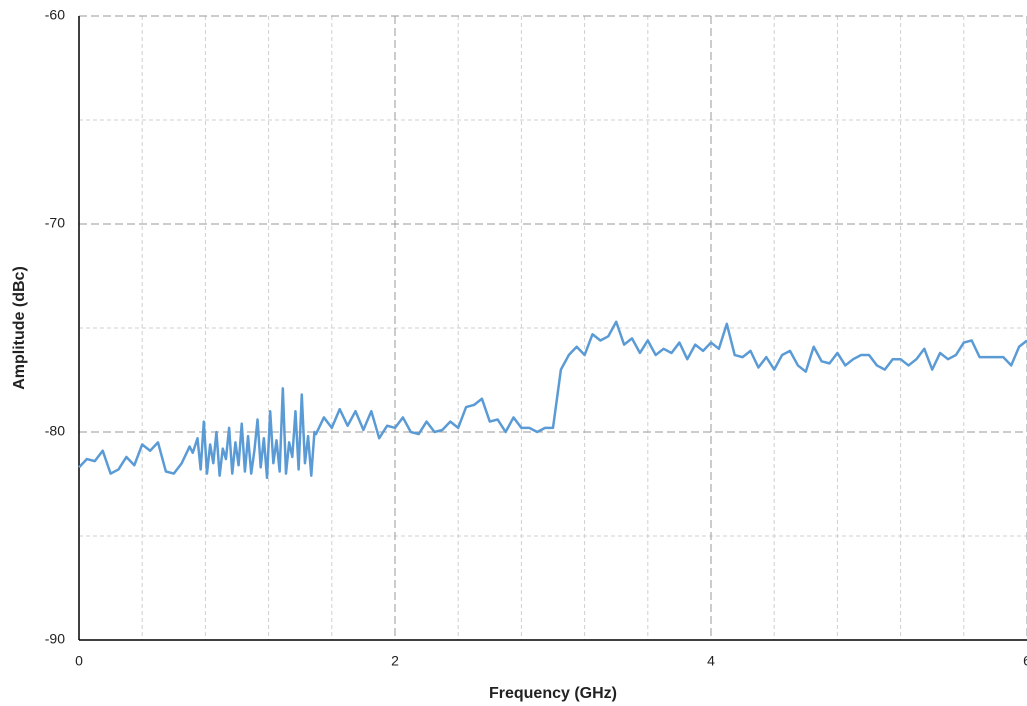 This screenshot has height=706, width=1027. Describe the element at coordinates (19, 328) in the screenshot. I see `y-axis-title: Amplitude (dBc)` at that location.